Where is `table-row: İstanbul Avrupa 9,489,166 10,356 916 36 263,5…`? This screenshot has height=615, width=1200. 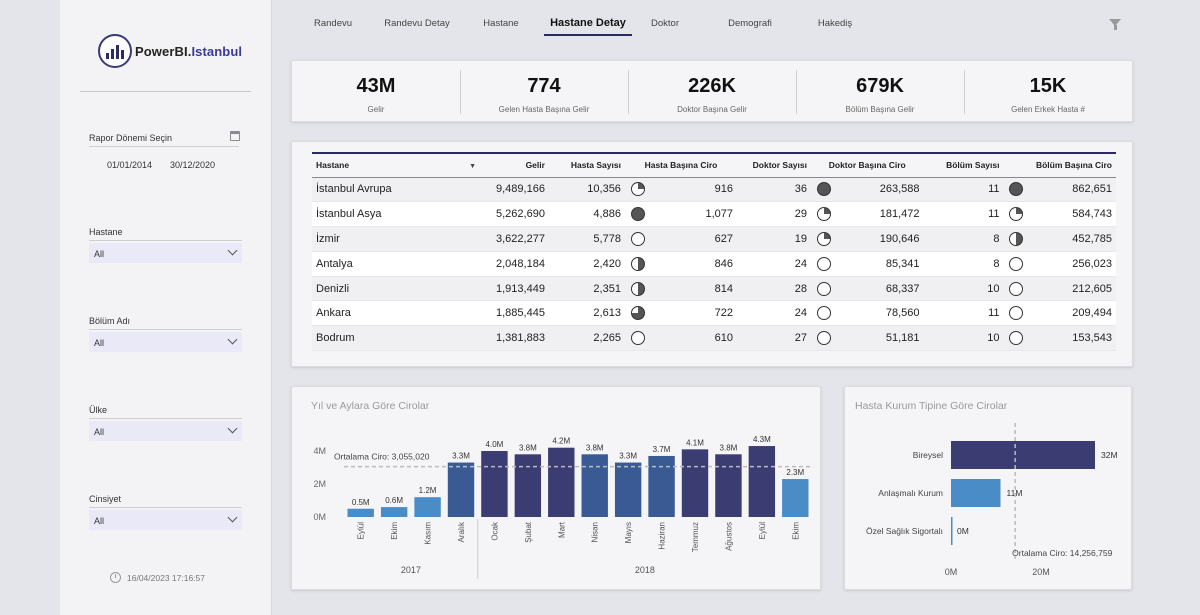
table-row: İstanbul Avrupa 9,489,166 10,356 916 36 263,5… is located at coordinates (714, 190).